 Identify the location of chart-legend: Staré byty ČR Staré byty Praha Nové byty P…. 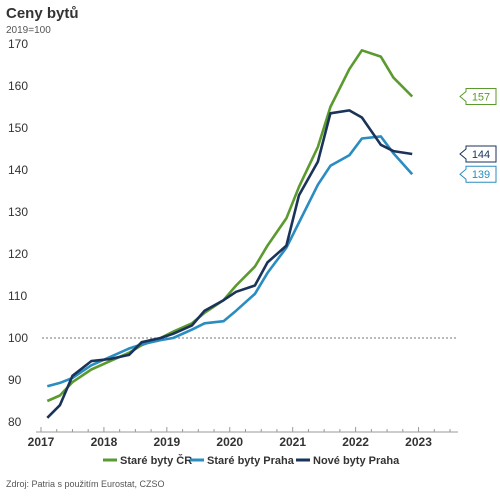
(251, 460).